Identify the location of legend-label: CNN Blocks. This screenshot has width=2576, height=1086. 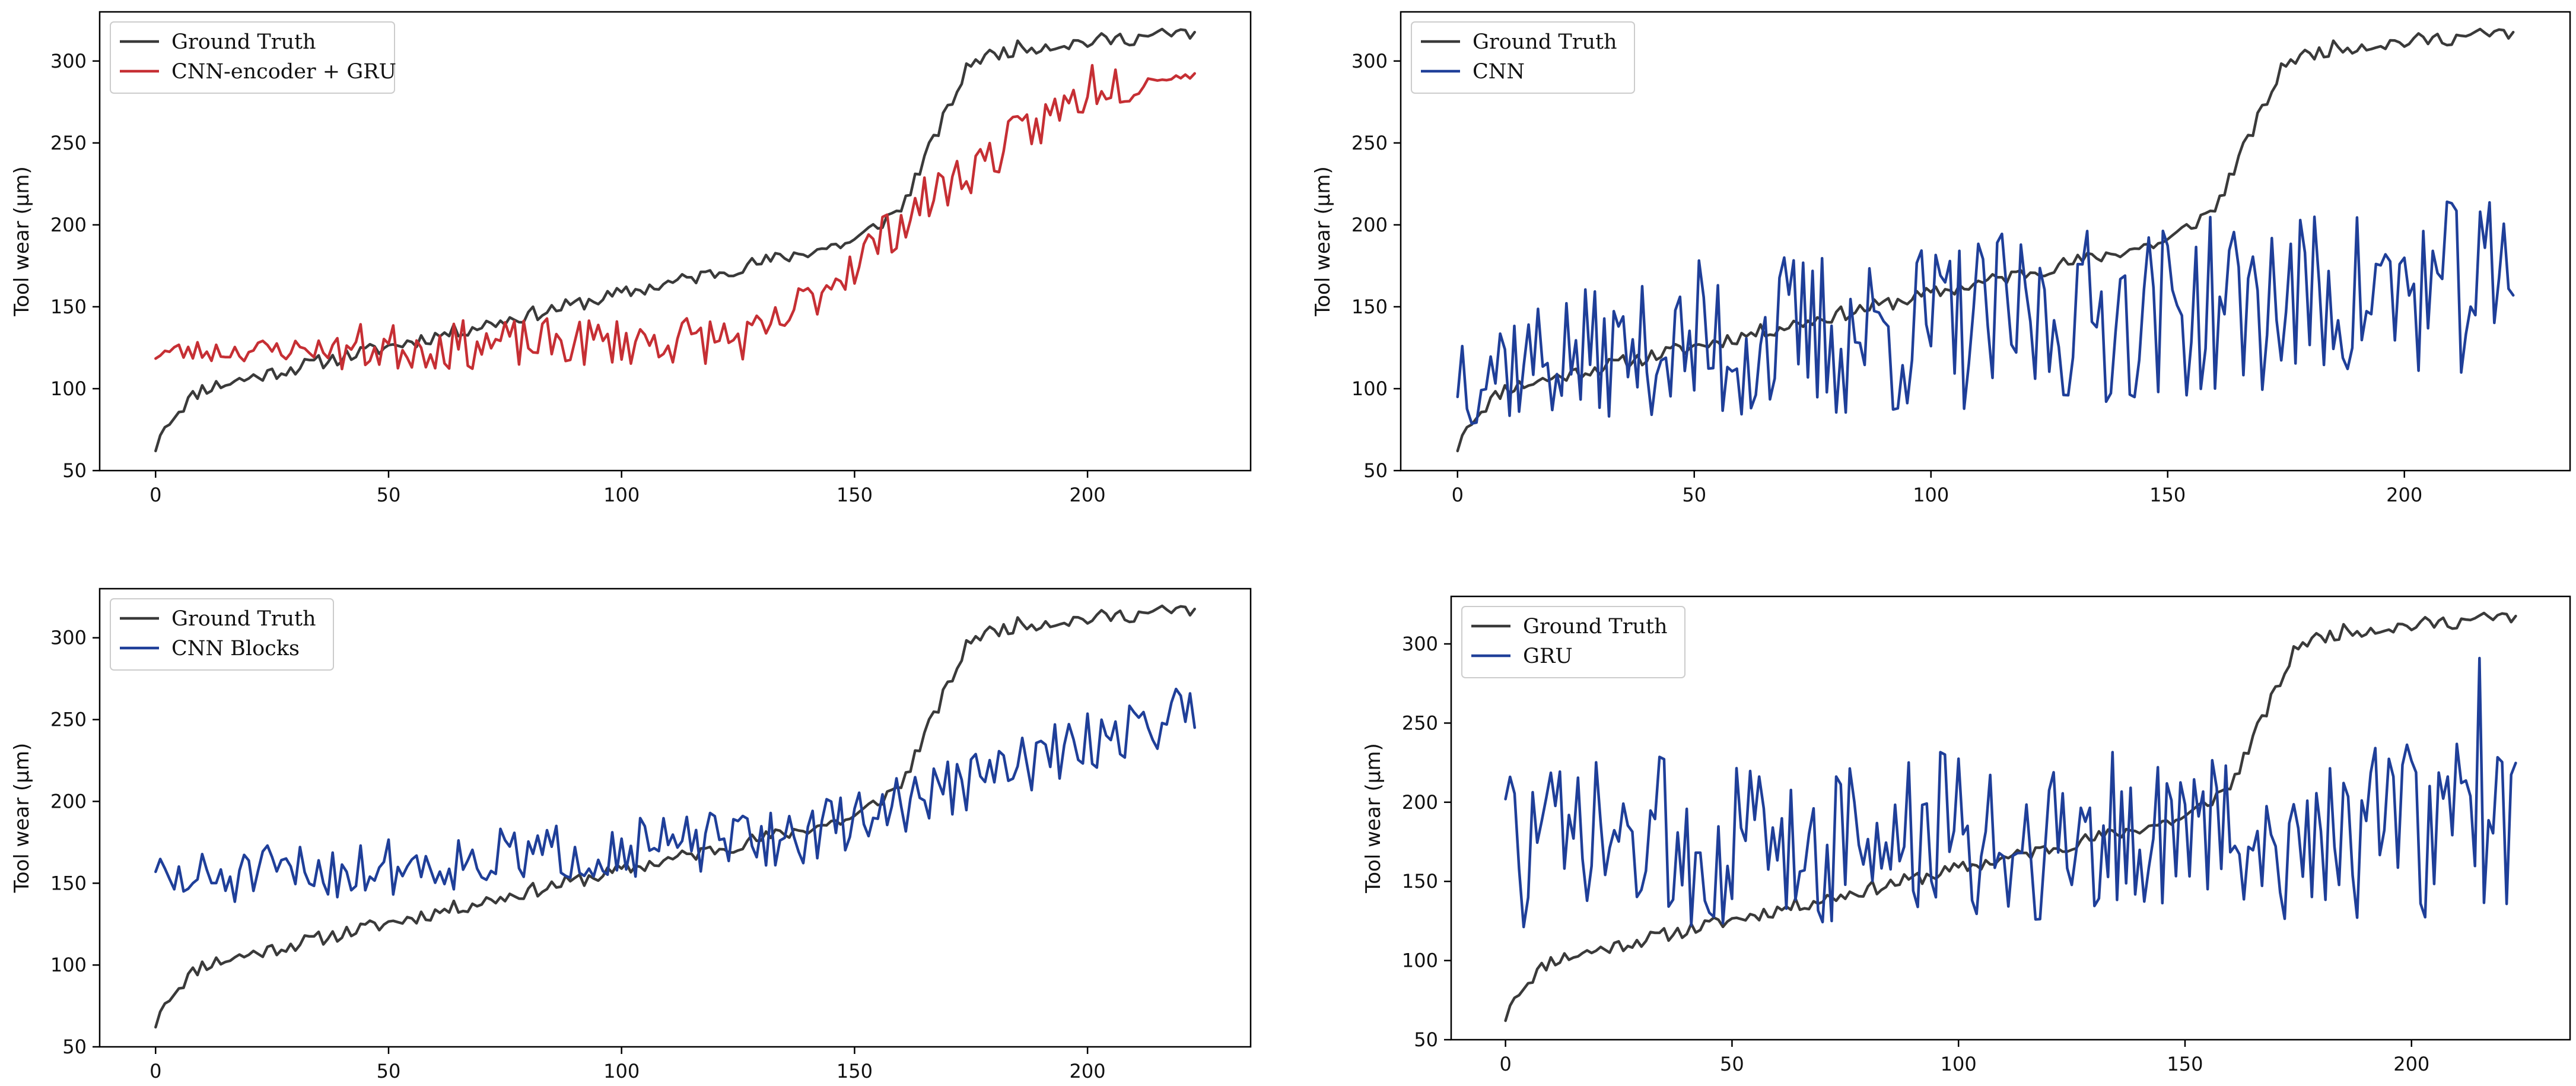
(235, 649).